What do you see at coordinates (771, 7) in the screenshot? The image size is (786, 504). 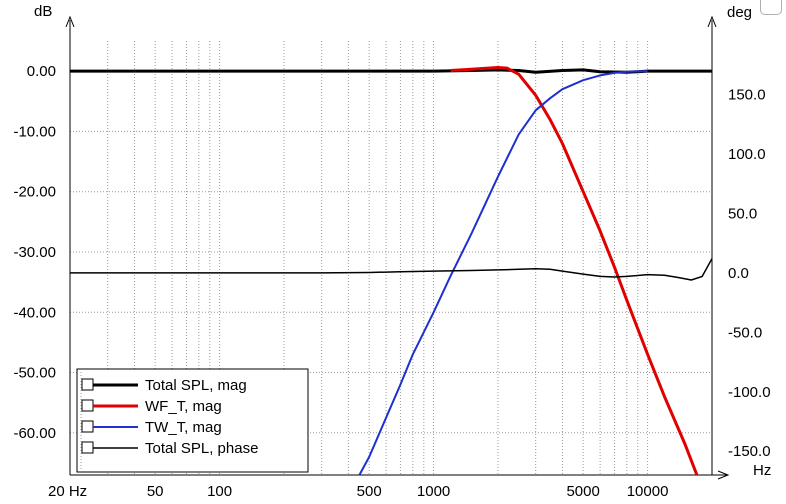 I see `window-corner-control` at bounding box center [771, 7].